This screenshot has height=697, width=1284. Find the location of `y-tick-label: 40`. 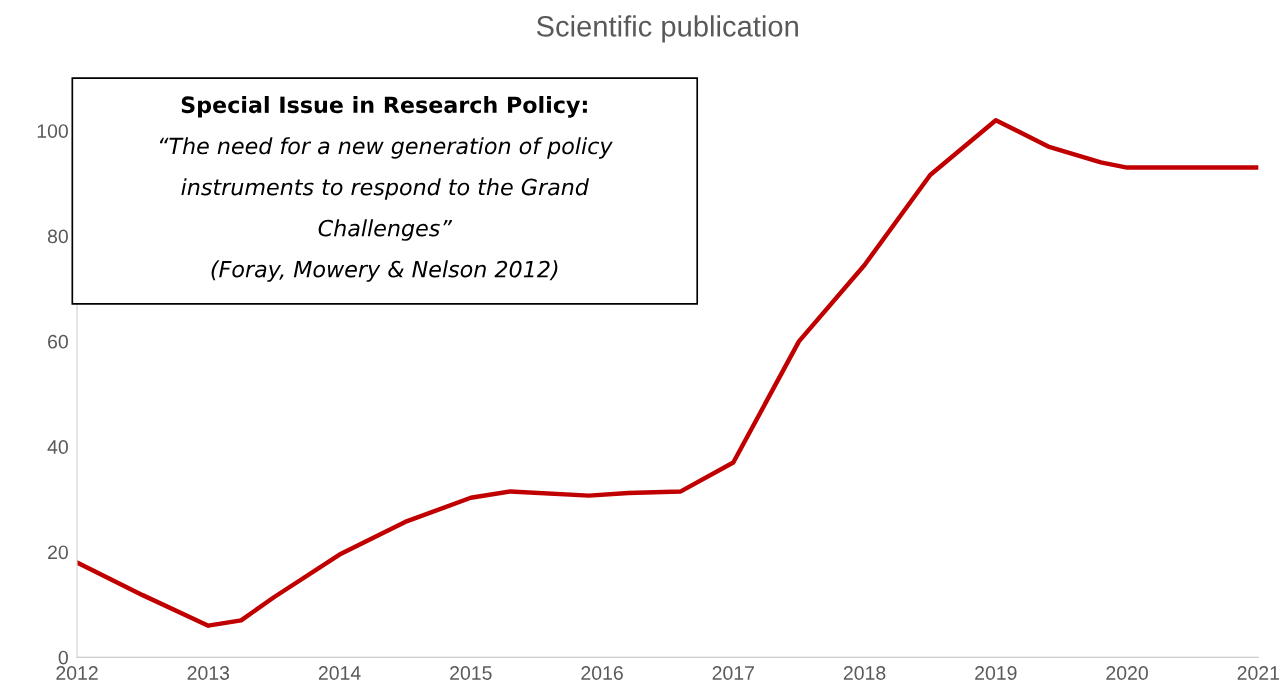

y-tick-label: 40 is located at coordinates (57, 447).